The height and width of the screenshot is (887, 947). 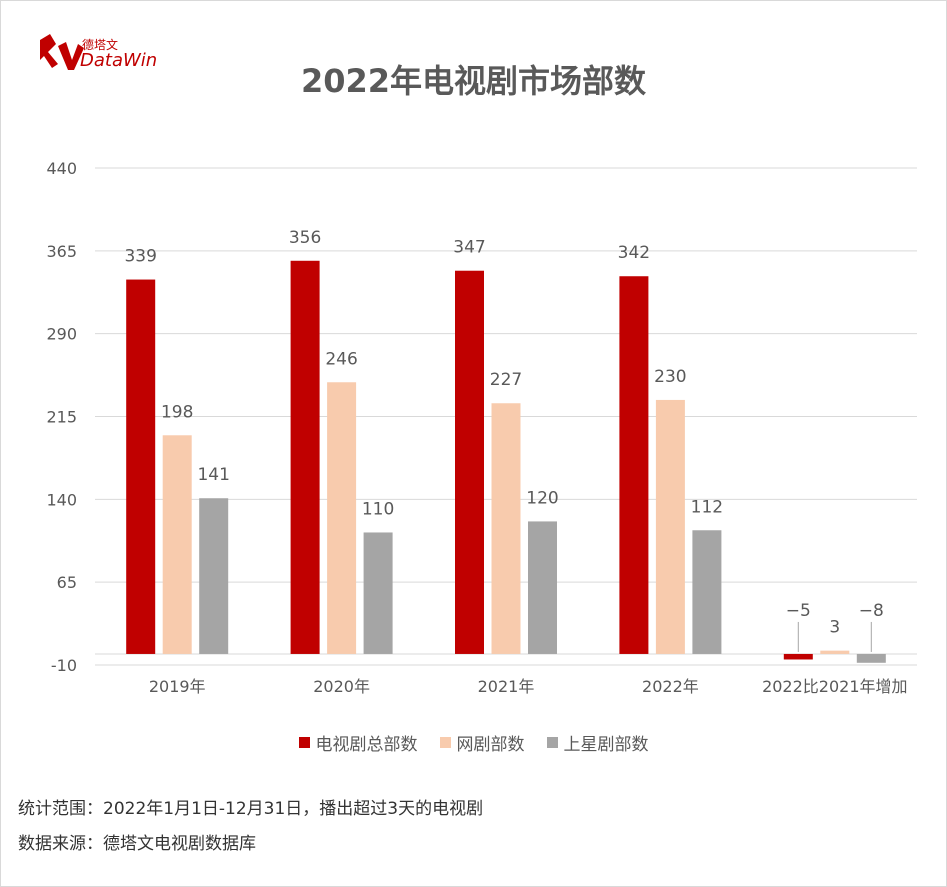 I want to click on y-tick-label: 440, so click(x=61, y=168).